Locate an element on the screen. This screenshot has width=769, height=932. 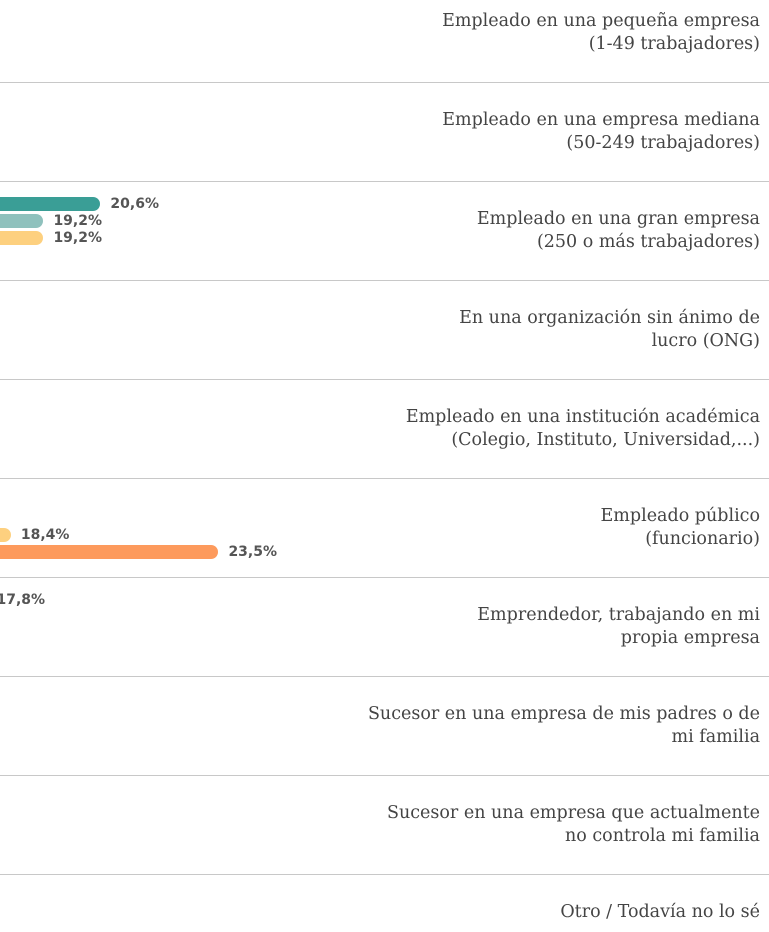
value-label: 20,6% is located at coordinates (134, 204).